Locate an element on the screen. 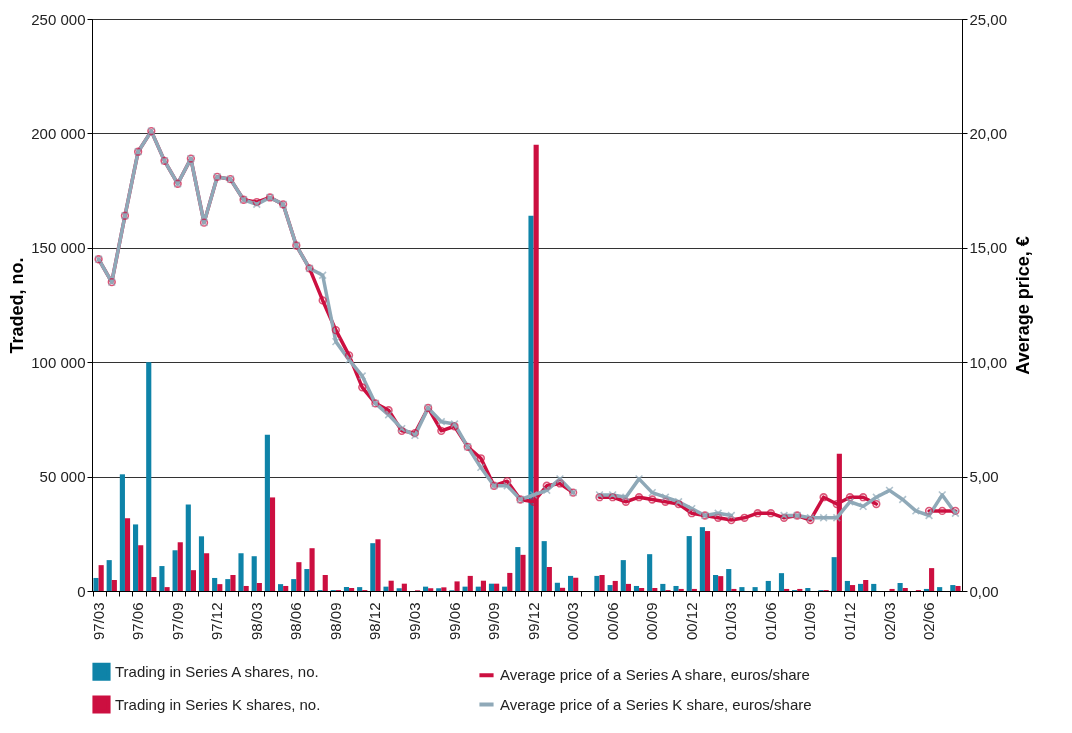  x-tick-label: 01/09 is located at coordinates (810, 621).